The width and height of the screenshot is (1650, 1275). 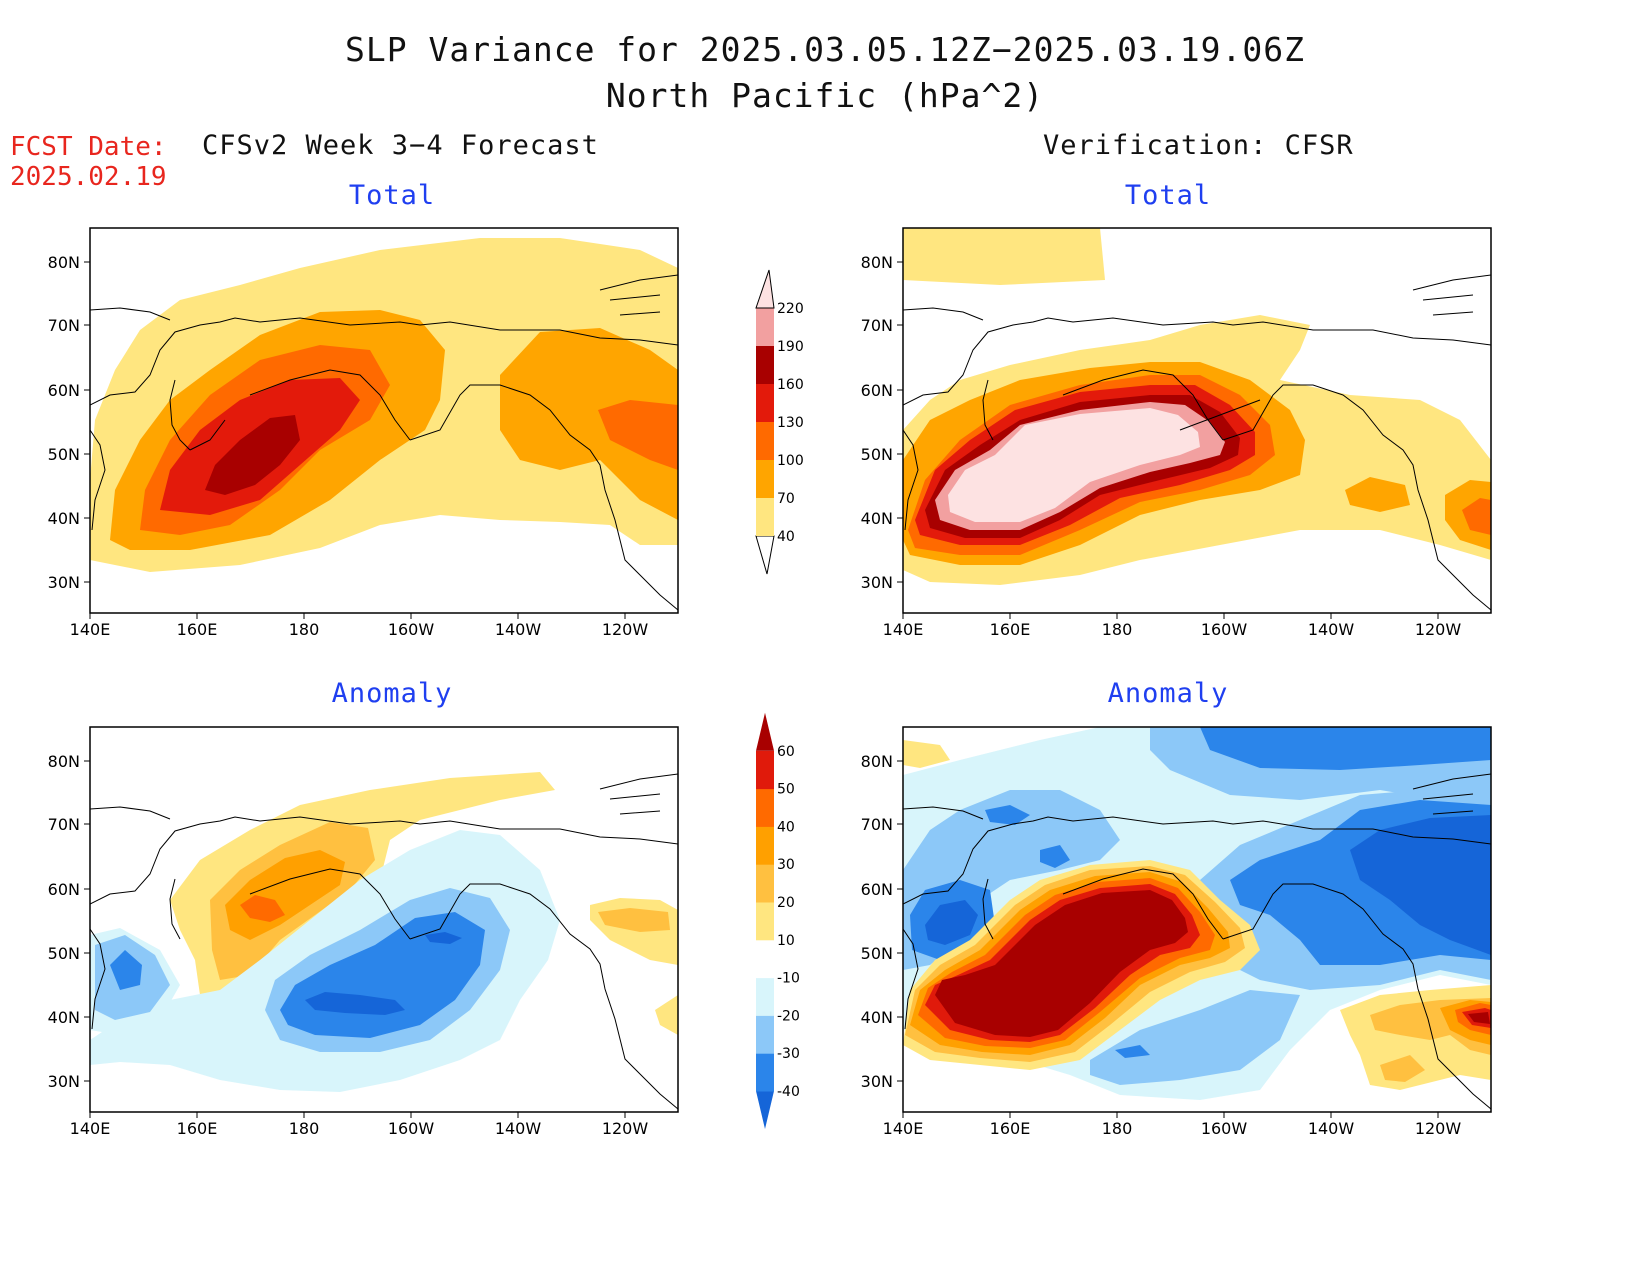 What do you see at coordinates (1195, 1037) in the screenshot?
I see `anom-neg20-south` at bounding box center [1195, 1037].